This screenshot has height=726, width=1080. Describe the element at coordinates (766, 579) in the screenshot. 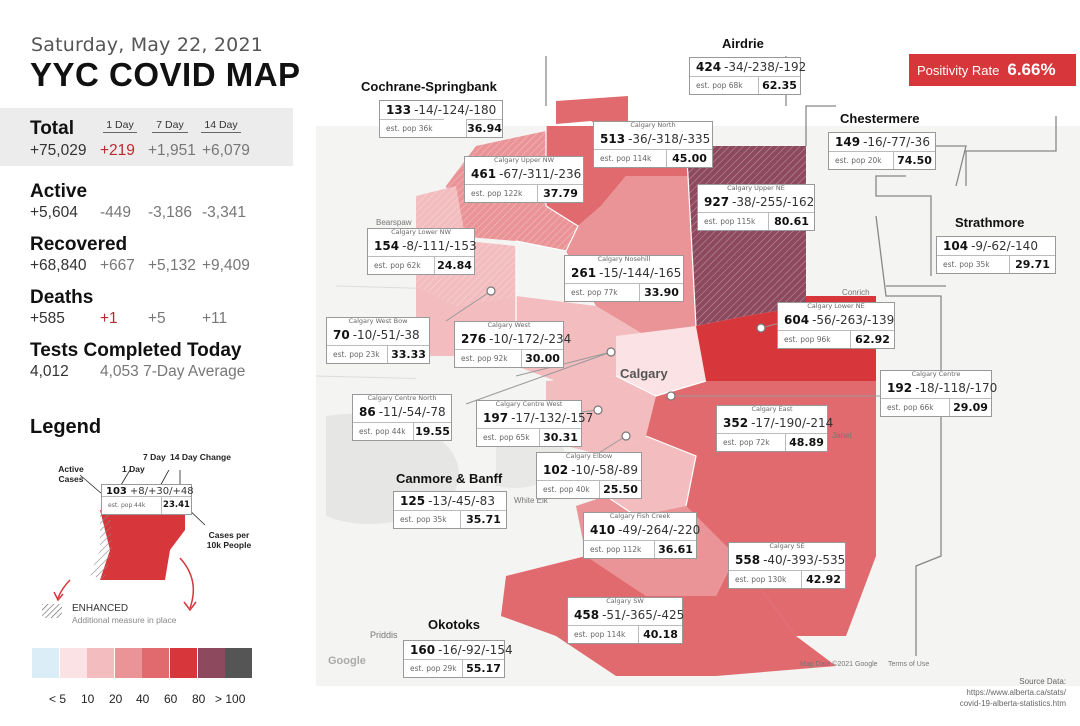

I see `card-pop: est. pop 130k` at that location.